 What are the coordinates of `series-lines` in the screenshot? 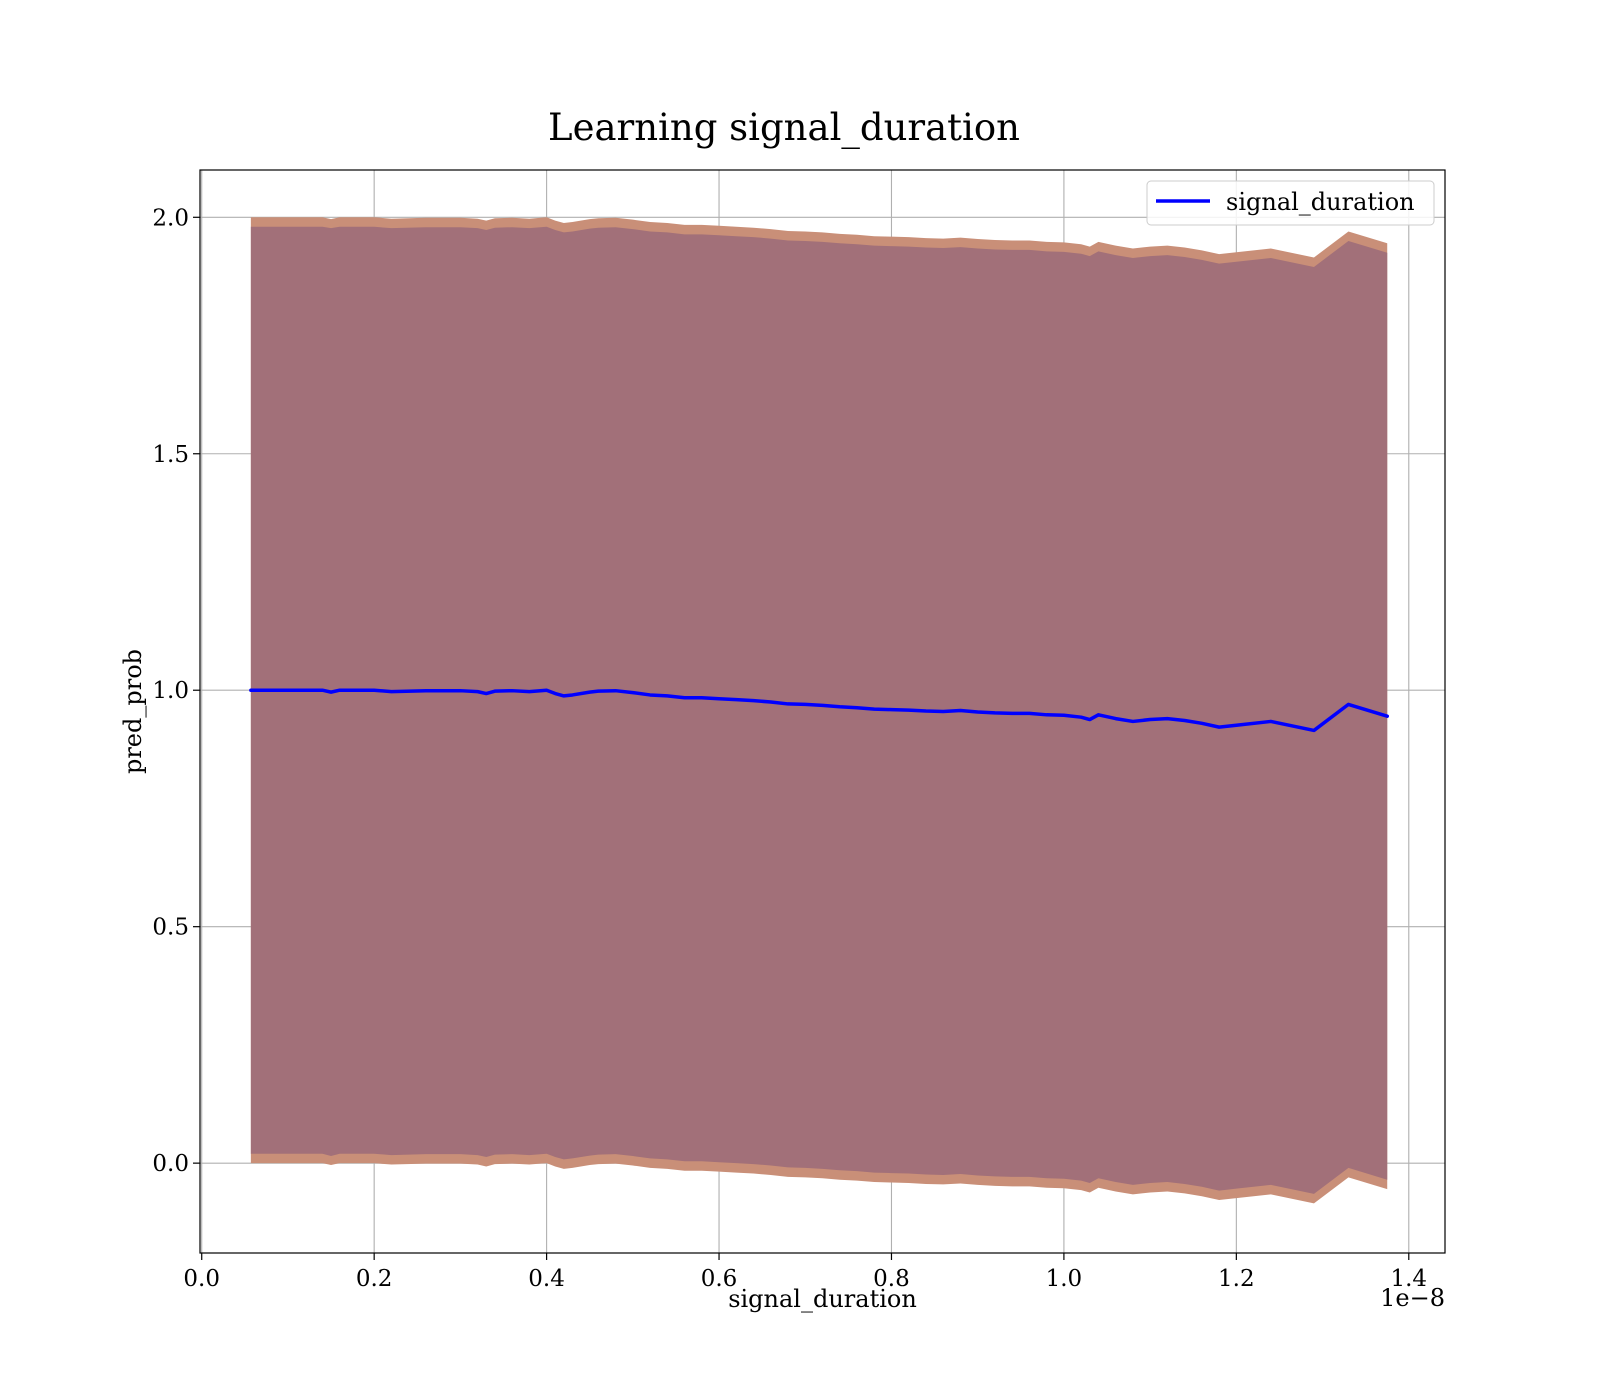 It's located at (819, 710).